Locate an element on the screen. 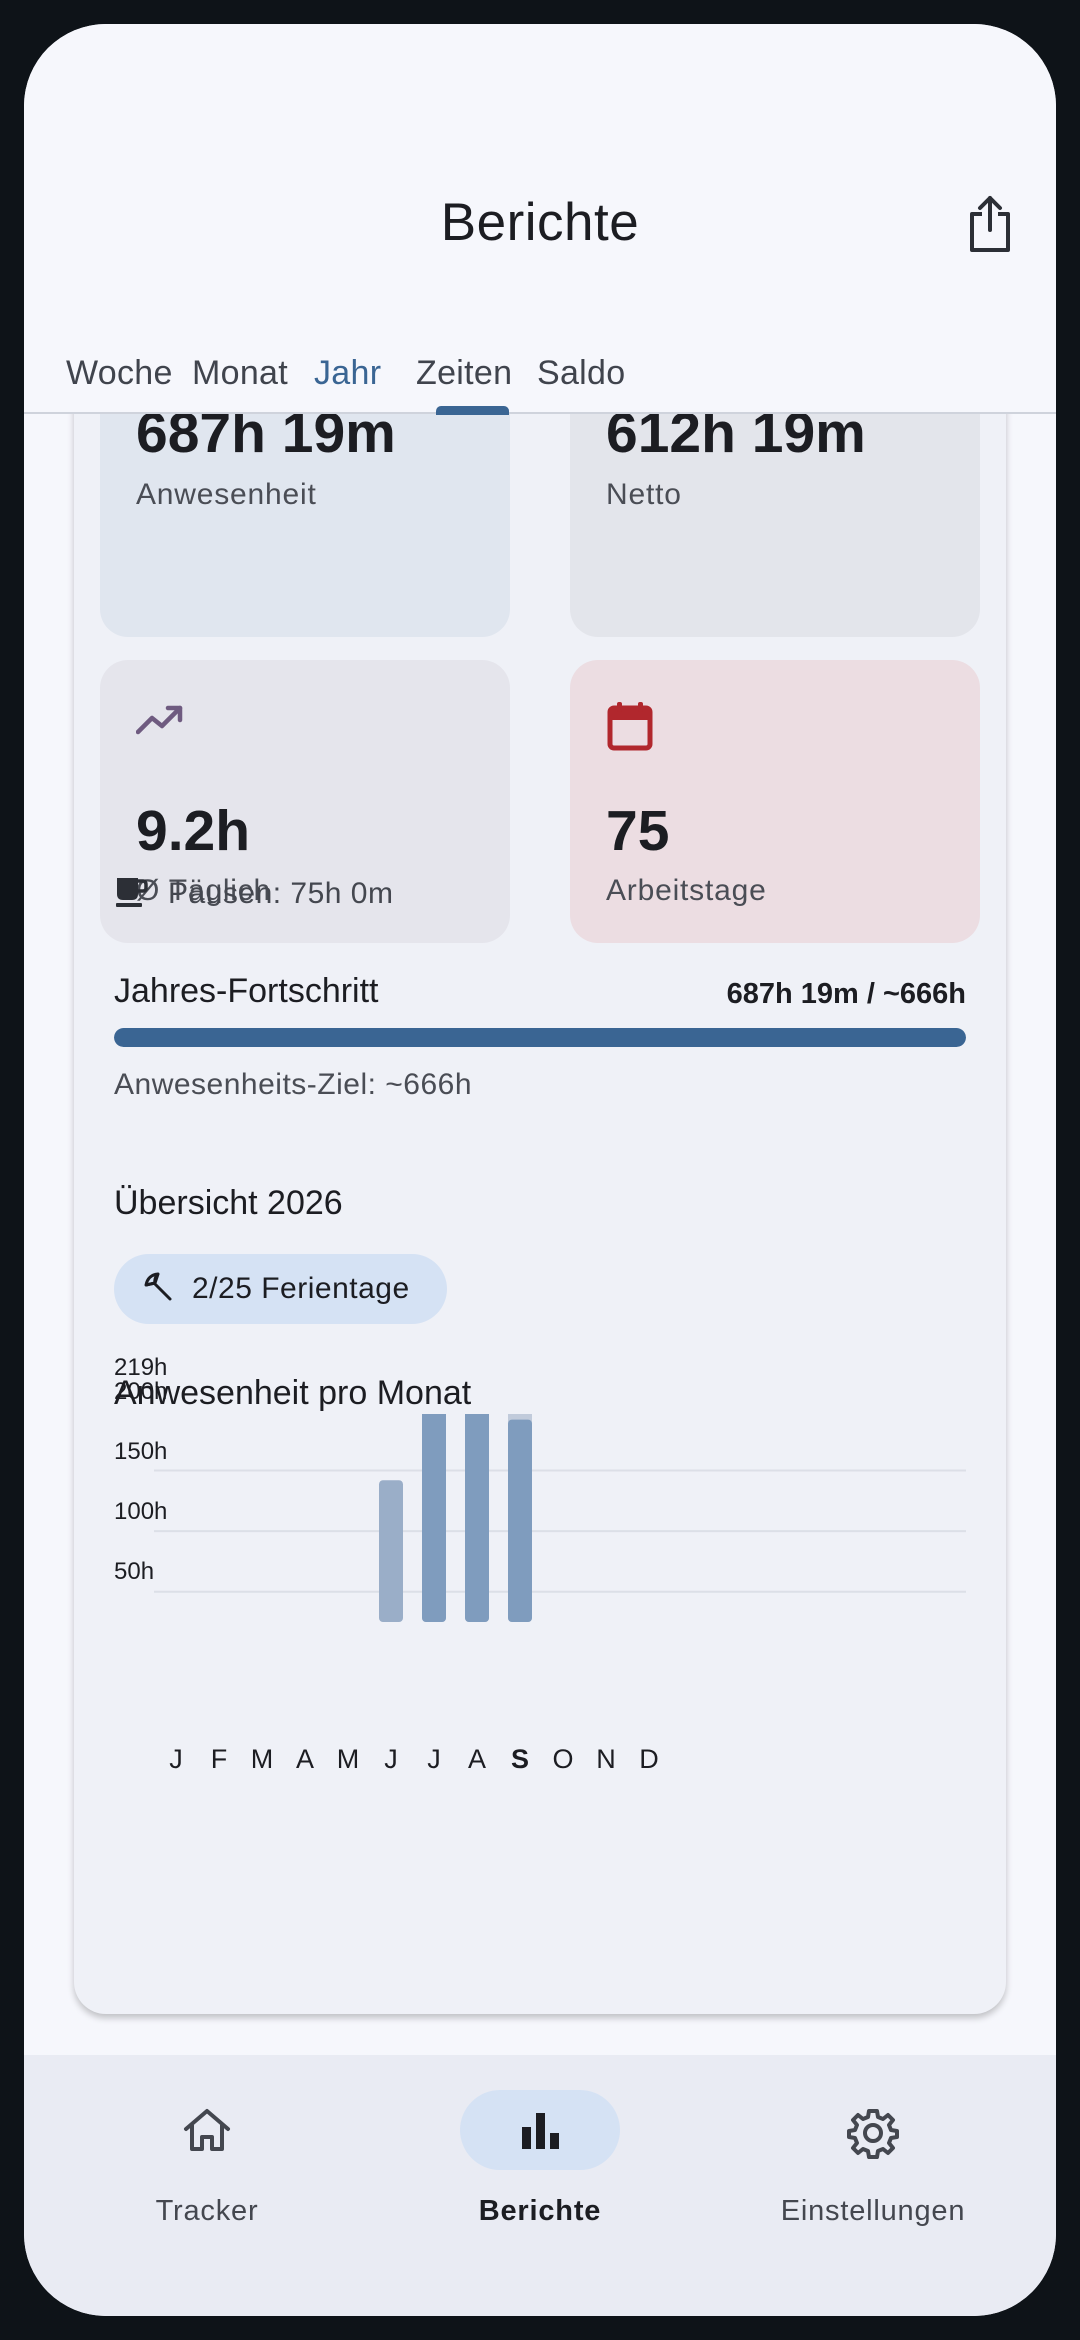  share-icon is located at coordinates (990, 223).